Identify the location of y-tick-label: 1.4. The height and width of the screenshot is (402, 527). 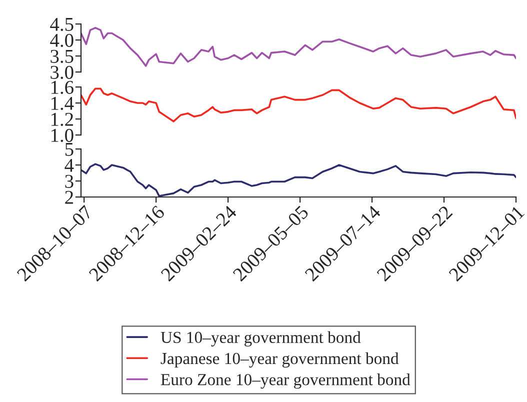
(62, 103).